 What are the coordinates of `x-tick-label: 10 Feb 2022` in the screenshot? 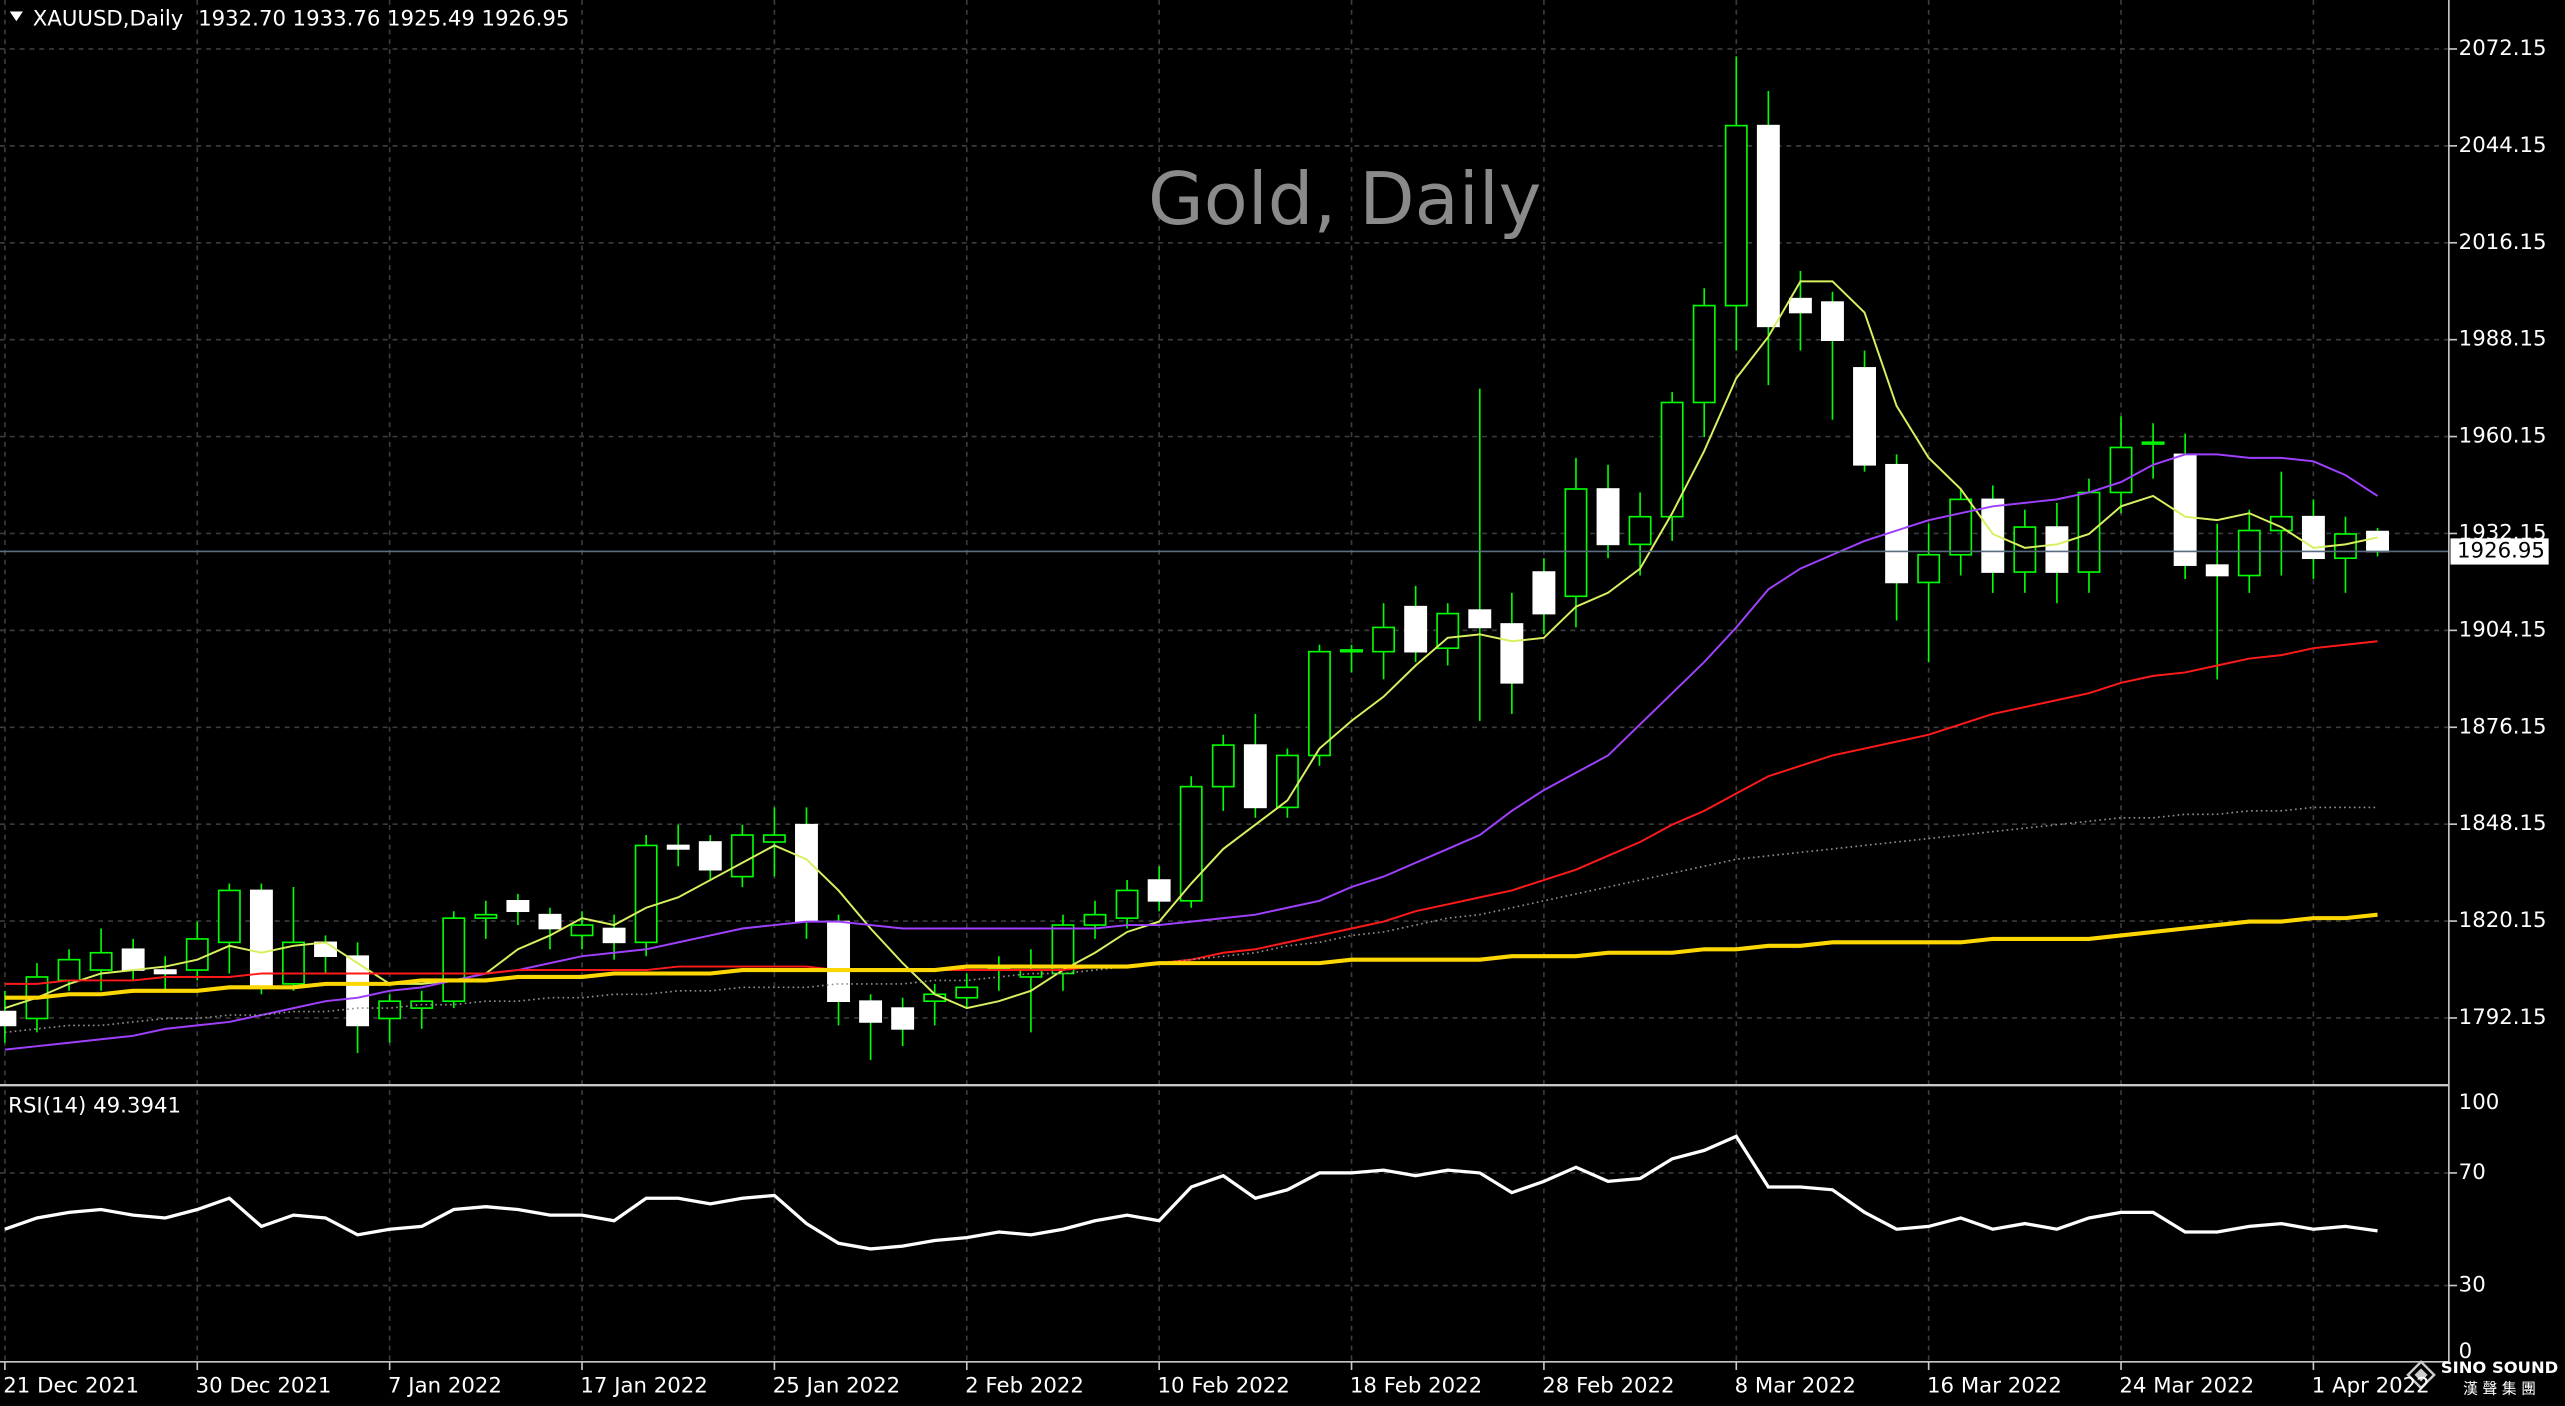 It's located at (1224, 1385).